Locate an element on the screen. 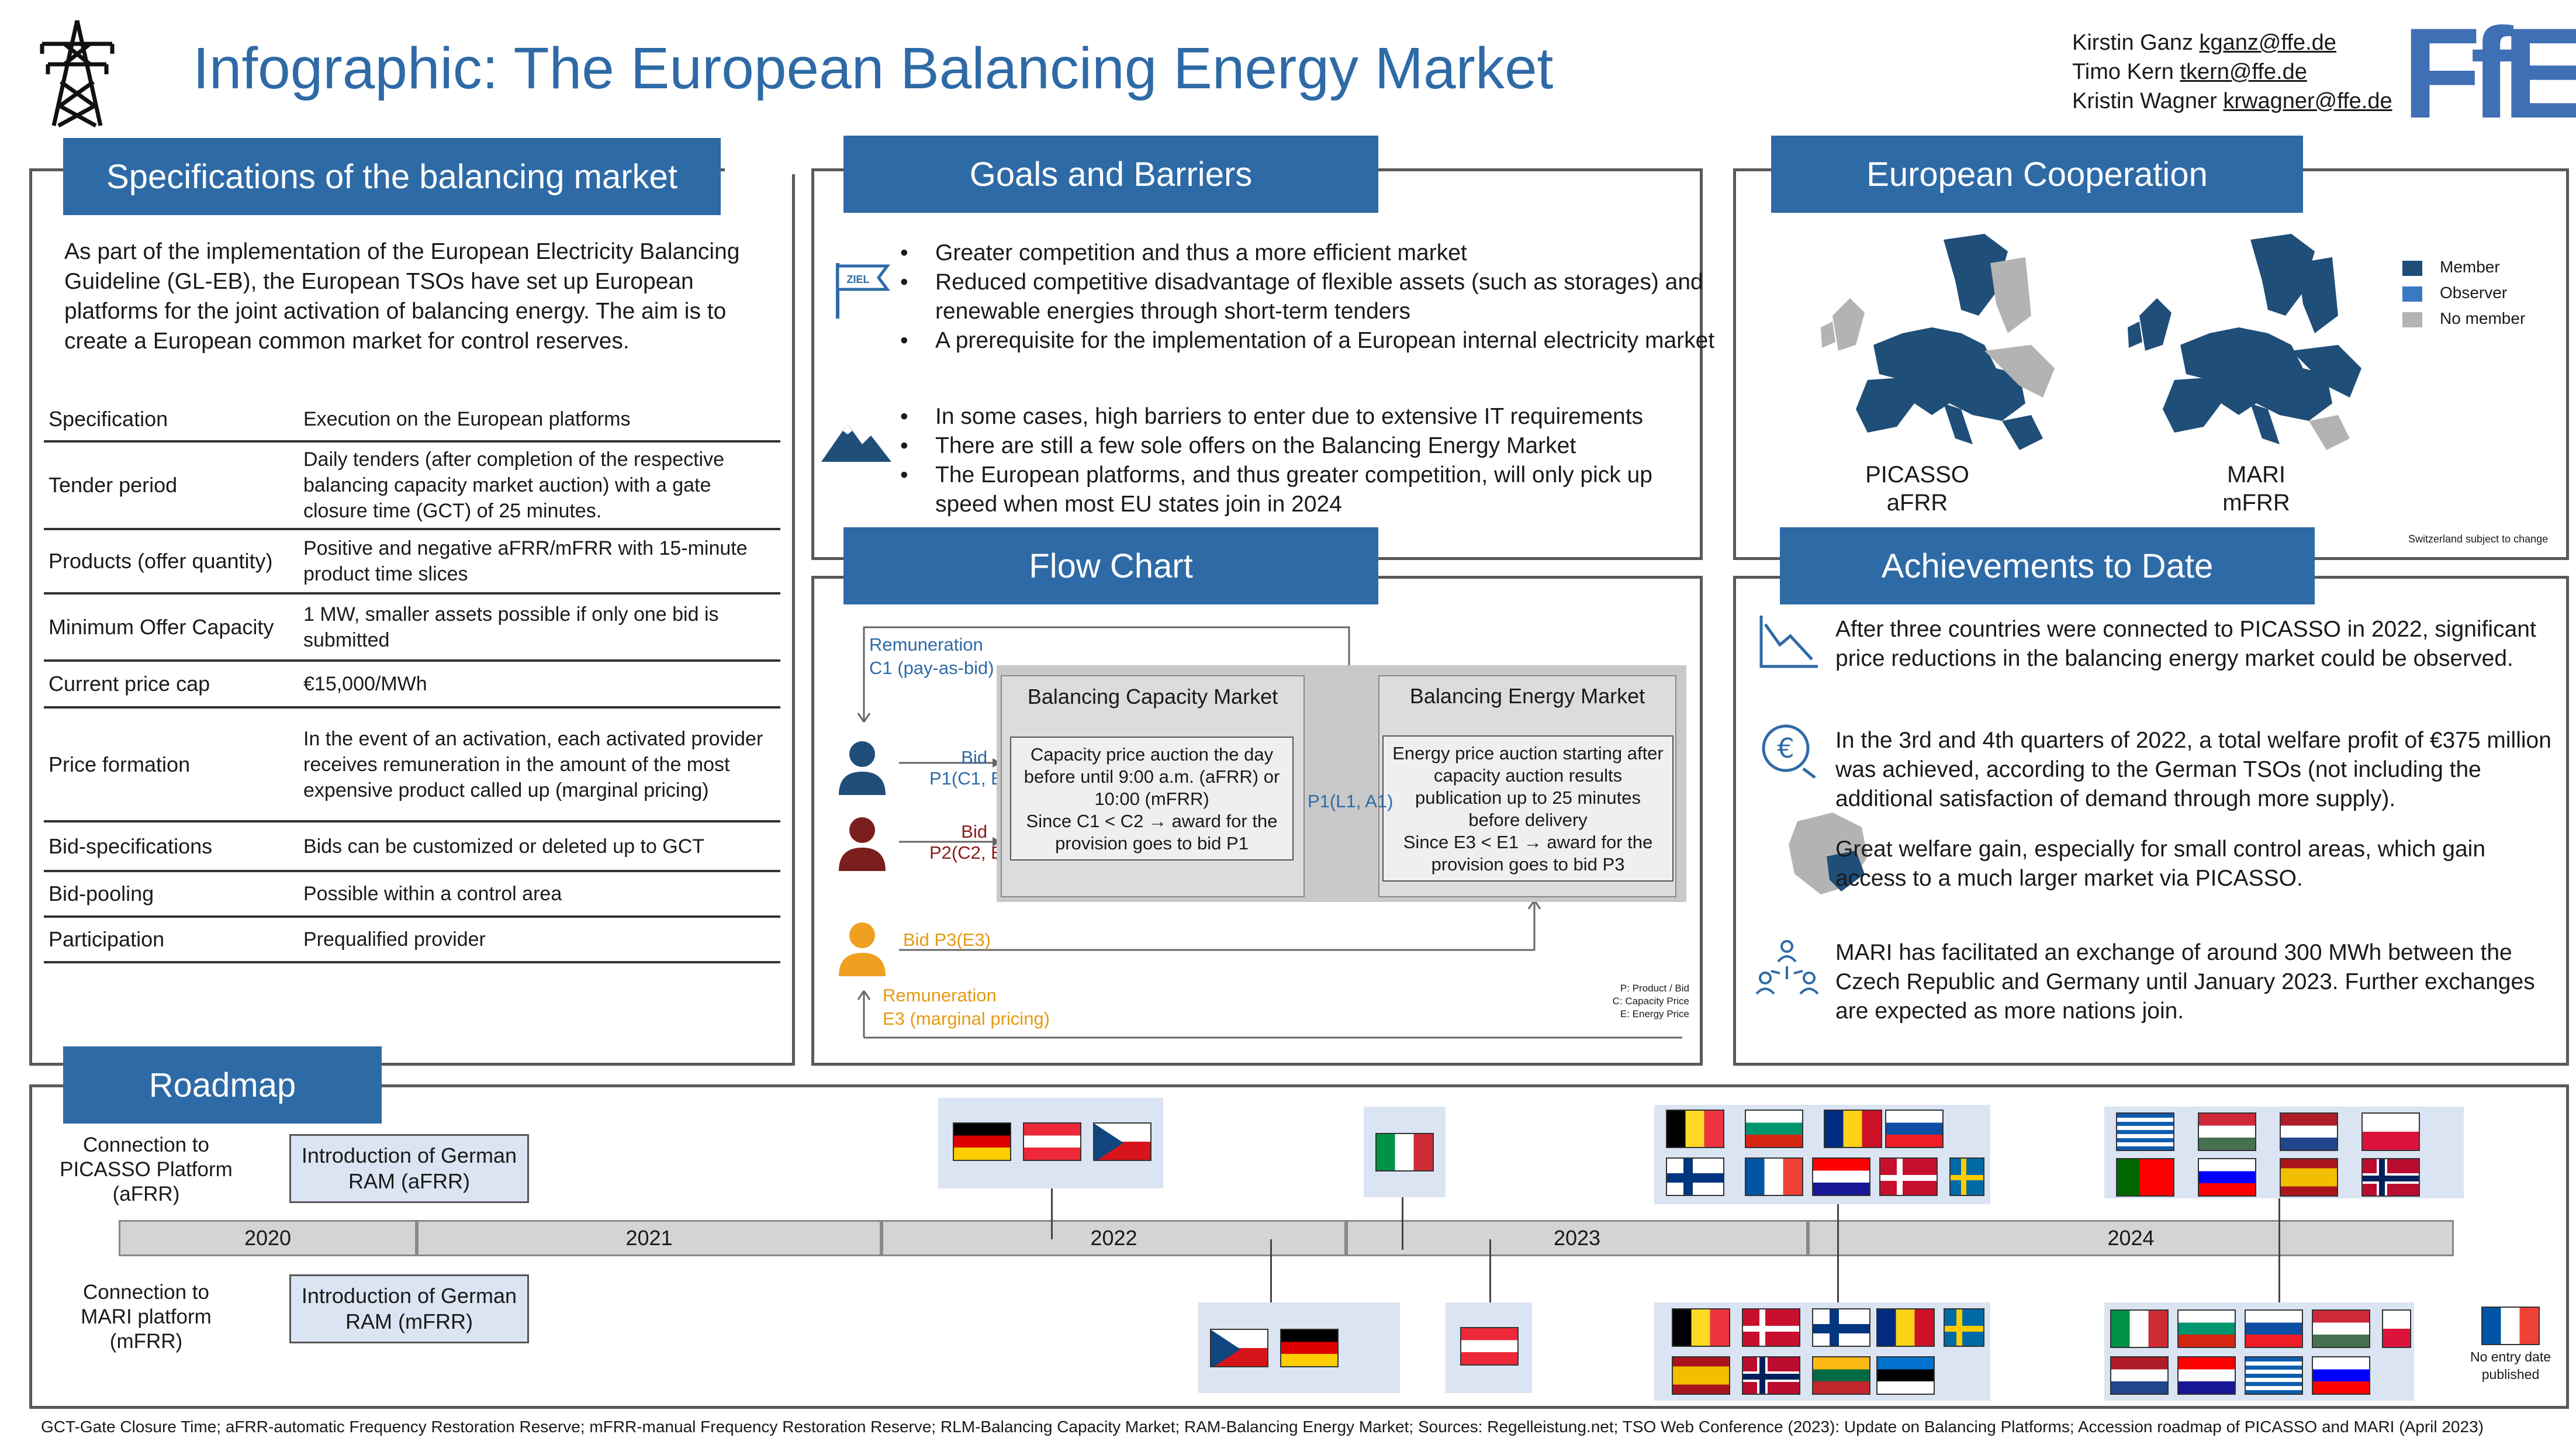 The height and width of the screenshot is (1448, 2576). austria-flag-icon is located at coordinates (1052, 1141).